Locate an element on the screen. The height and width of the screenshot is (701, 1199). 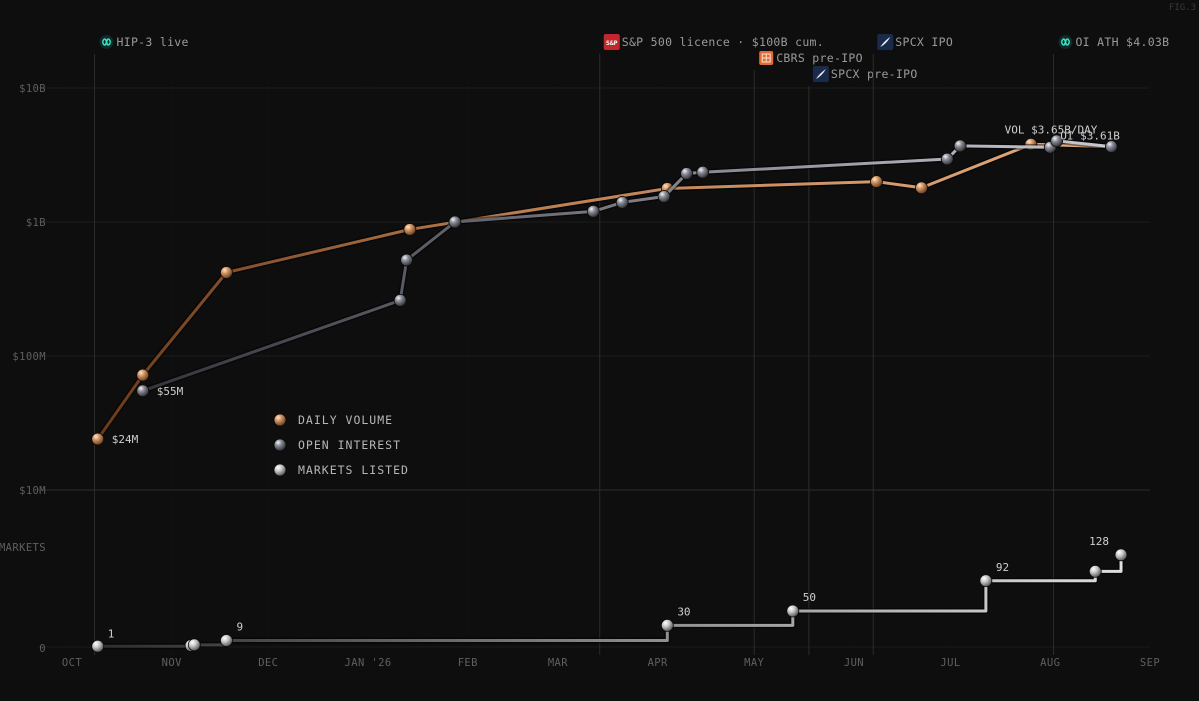
x-tick-label: JUL is located at coordinates (950, 663).